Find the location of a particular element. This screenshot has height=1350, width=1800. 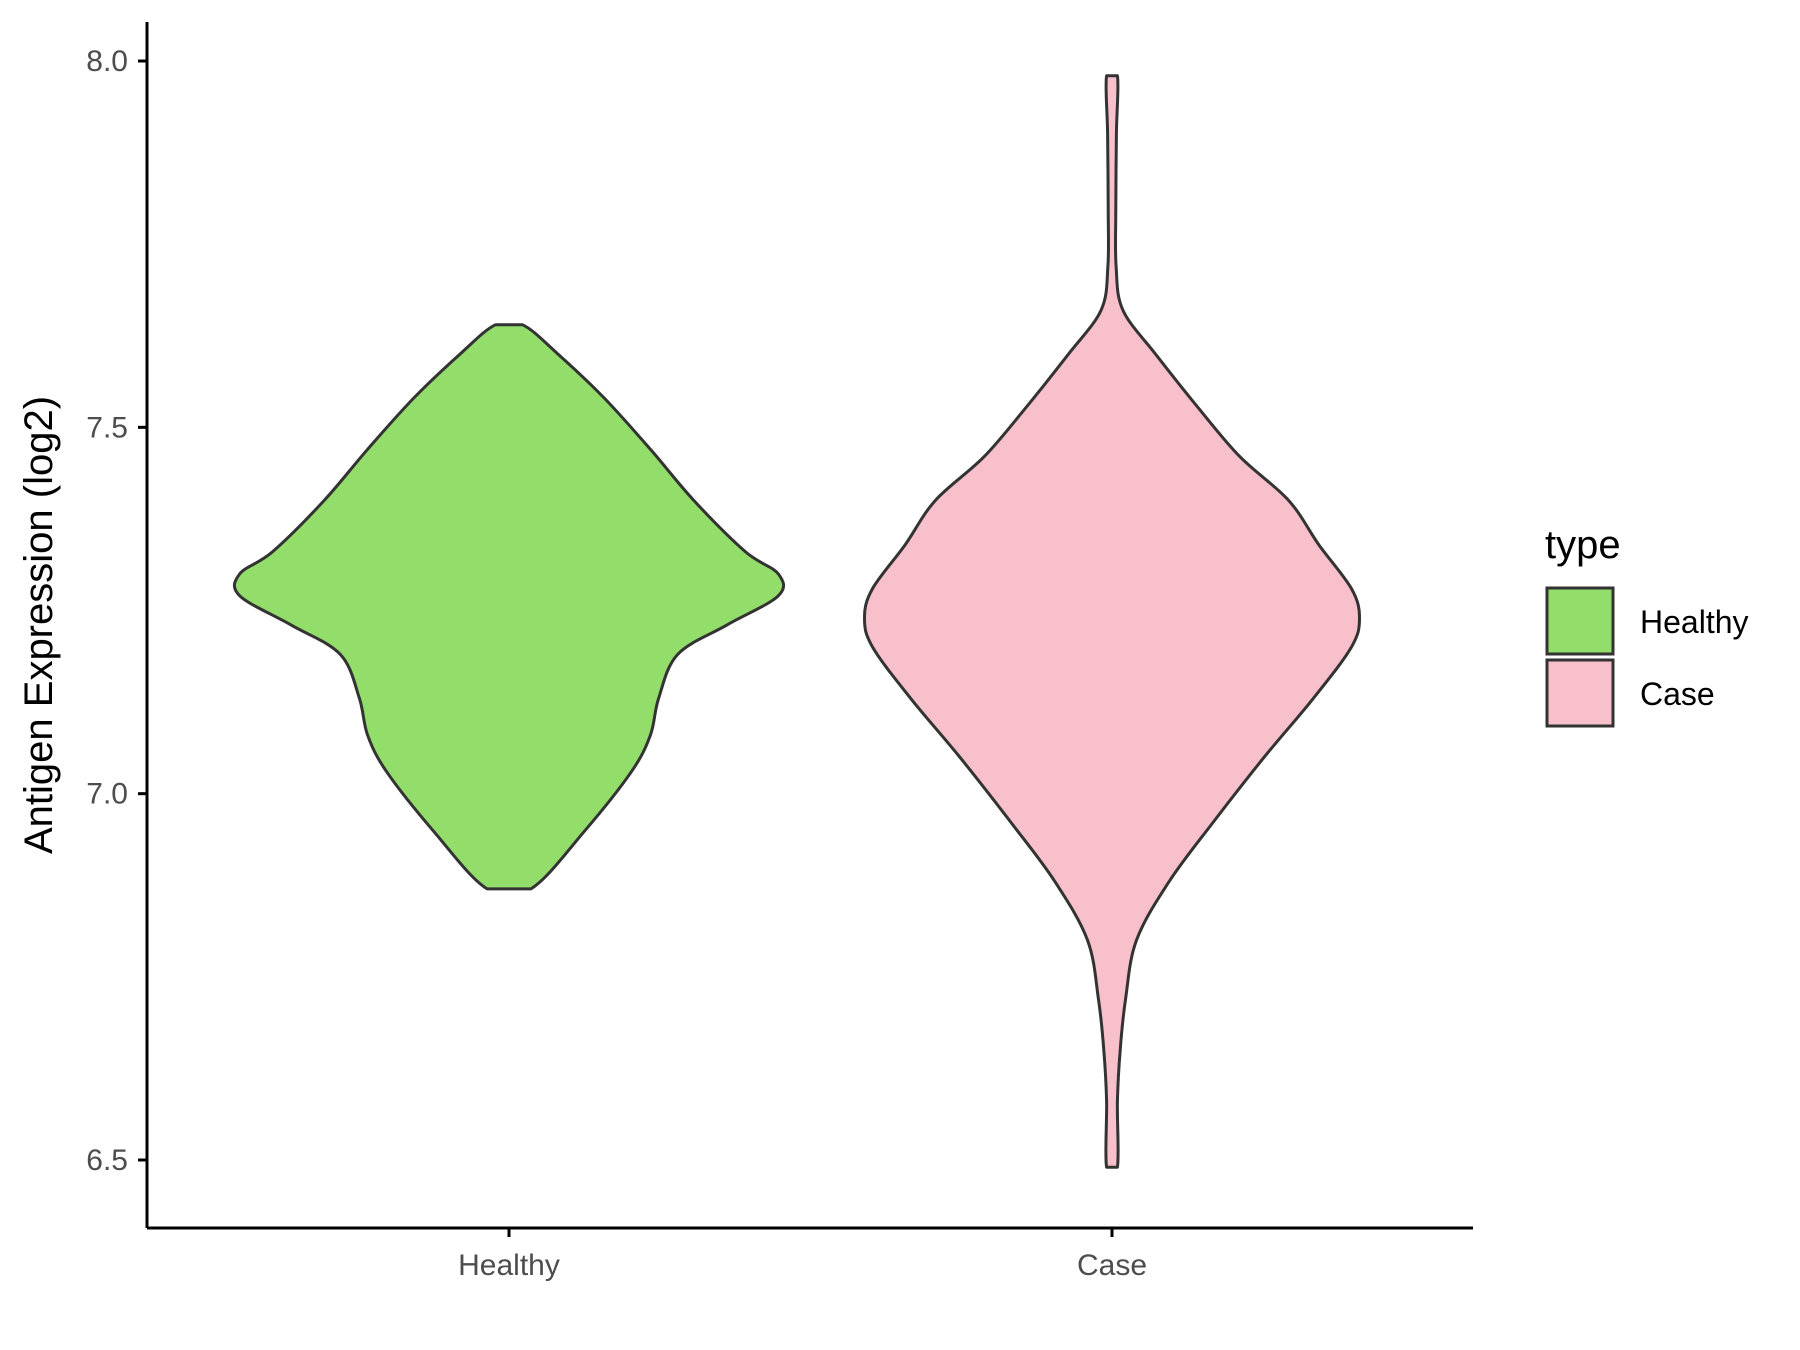

legend: type Healthy Case is located at coordinates (1647, 625).